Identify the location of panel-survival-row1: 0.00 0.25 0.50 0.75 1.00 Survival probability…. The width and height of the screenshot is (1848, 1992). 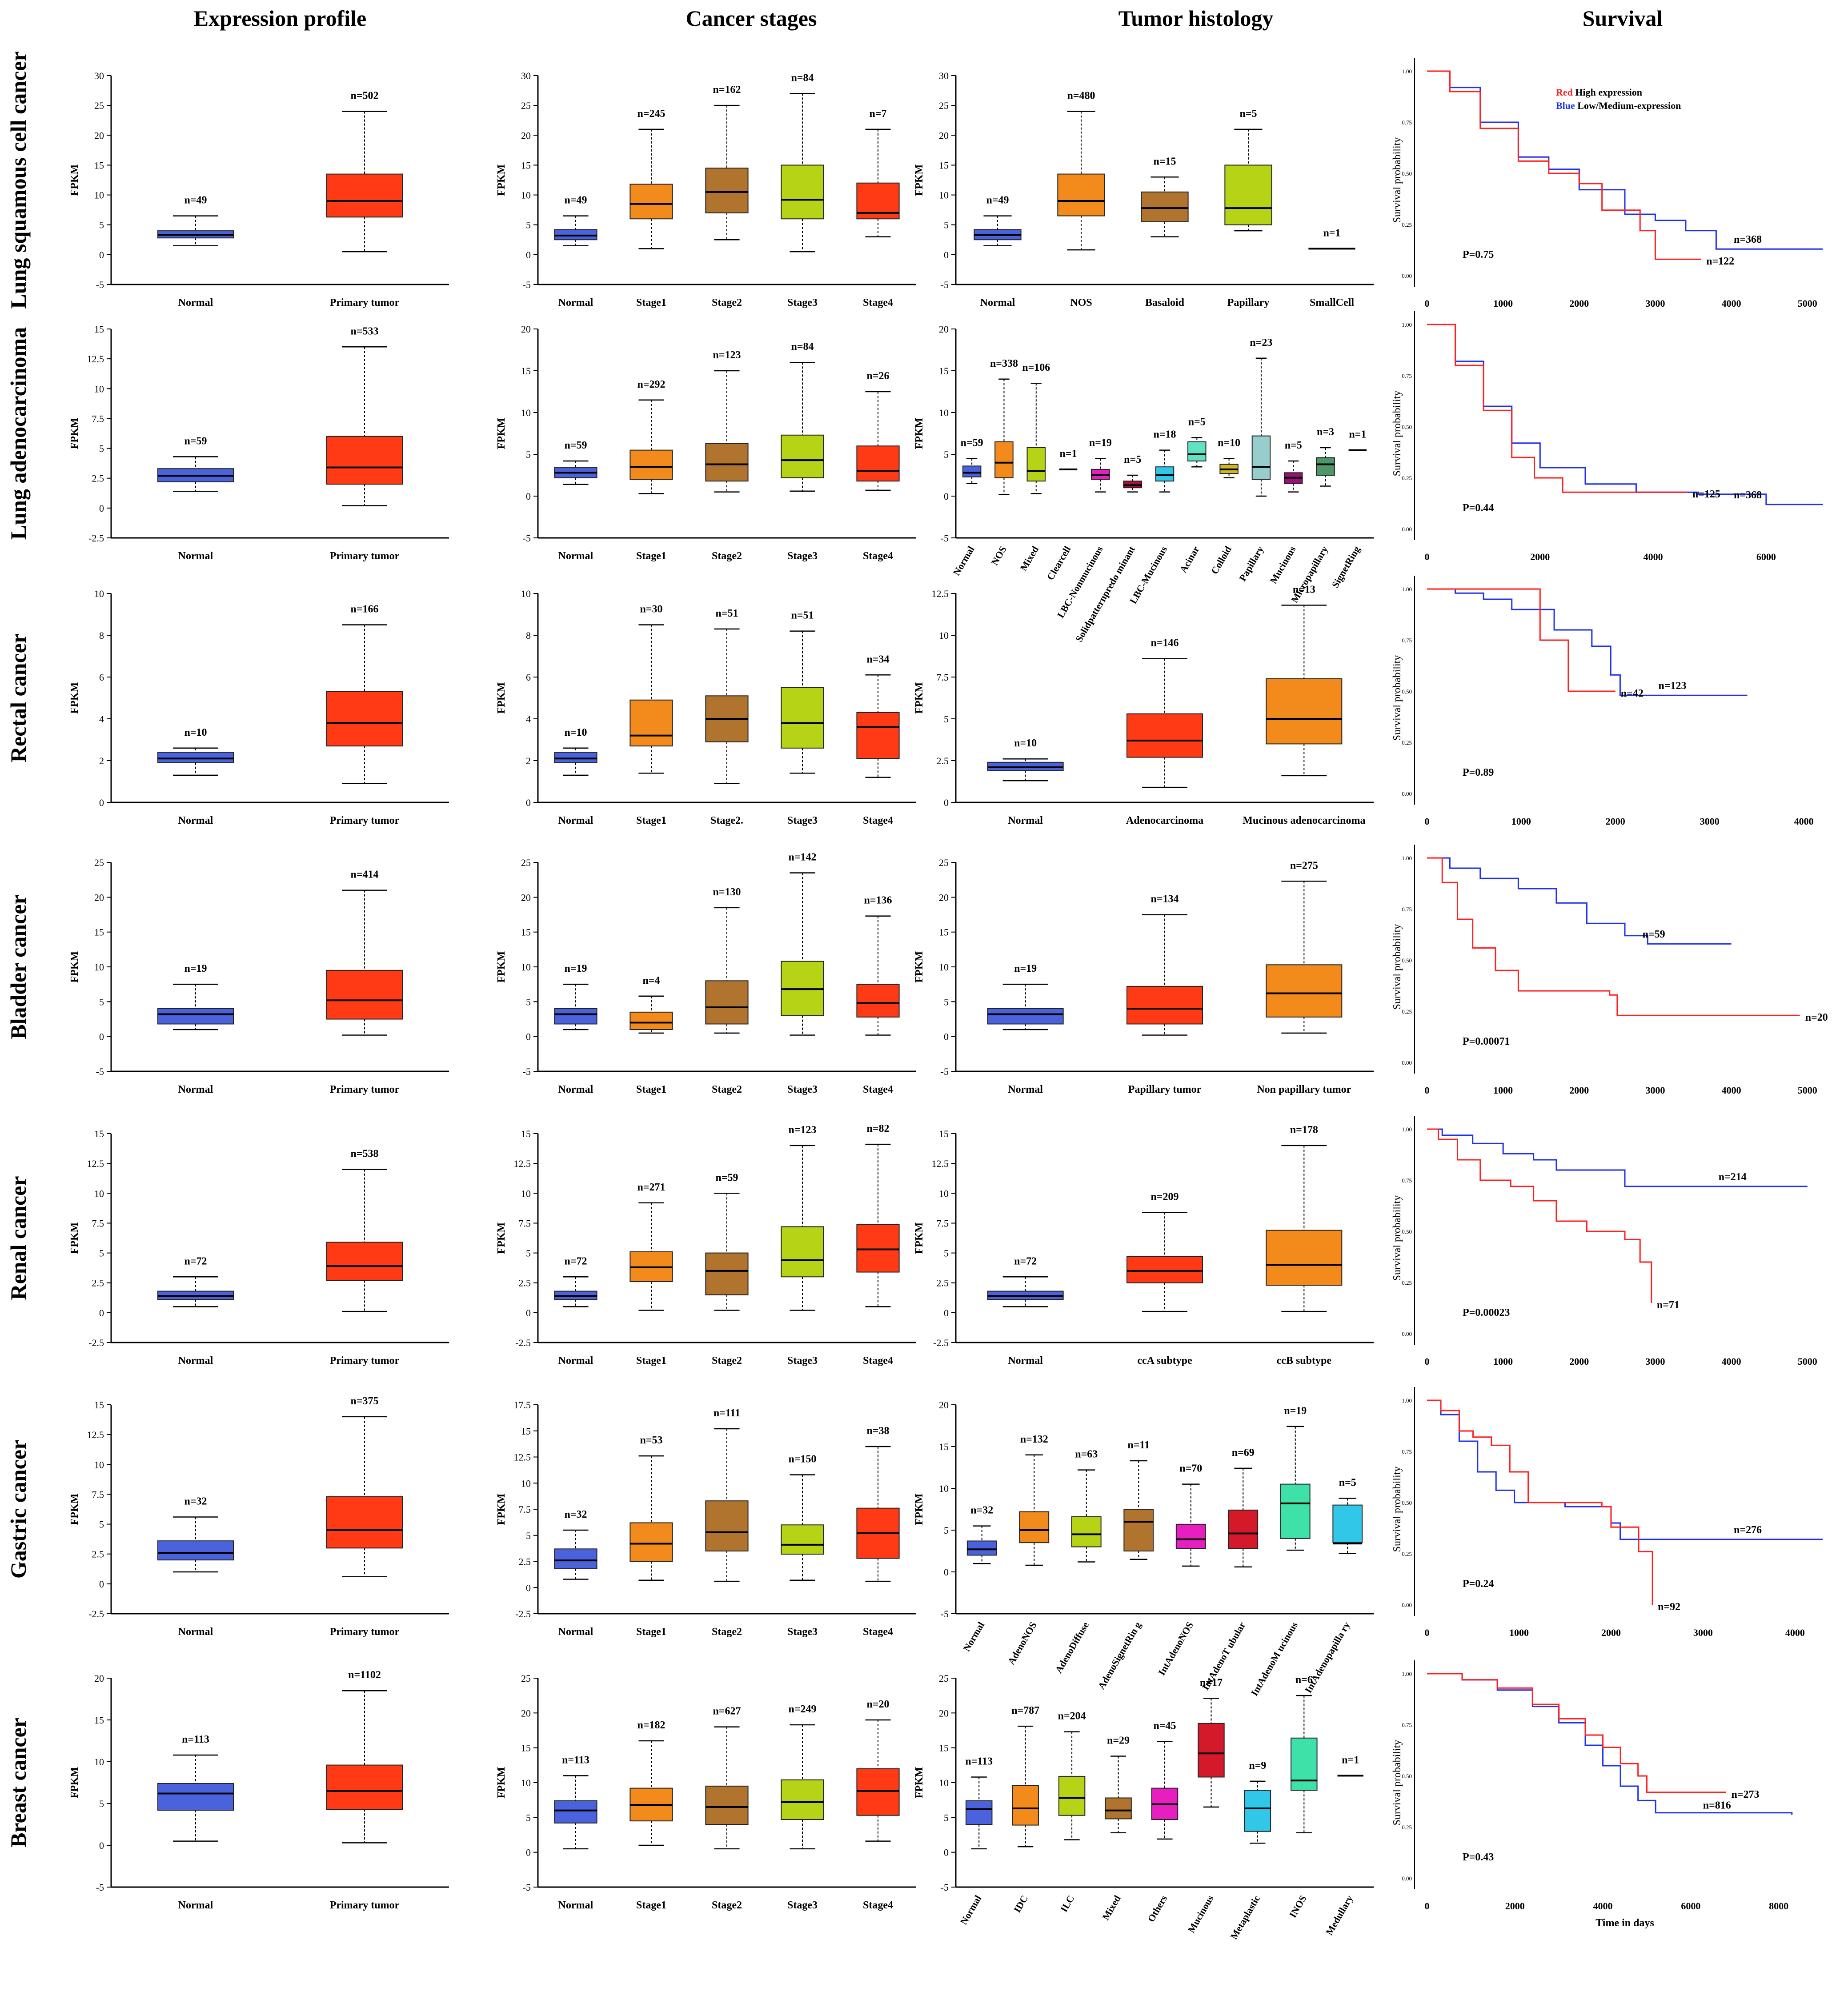
(1607, 184).